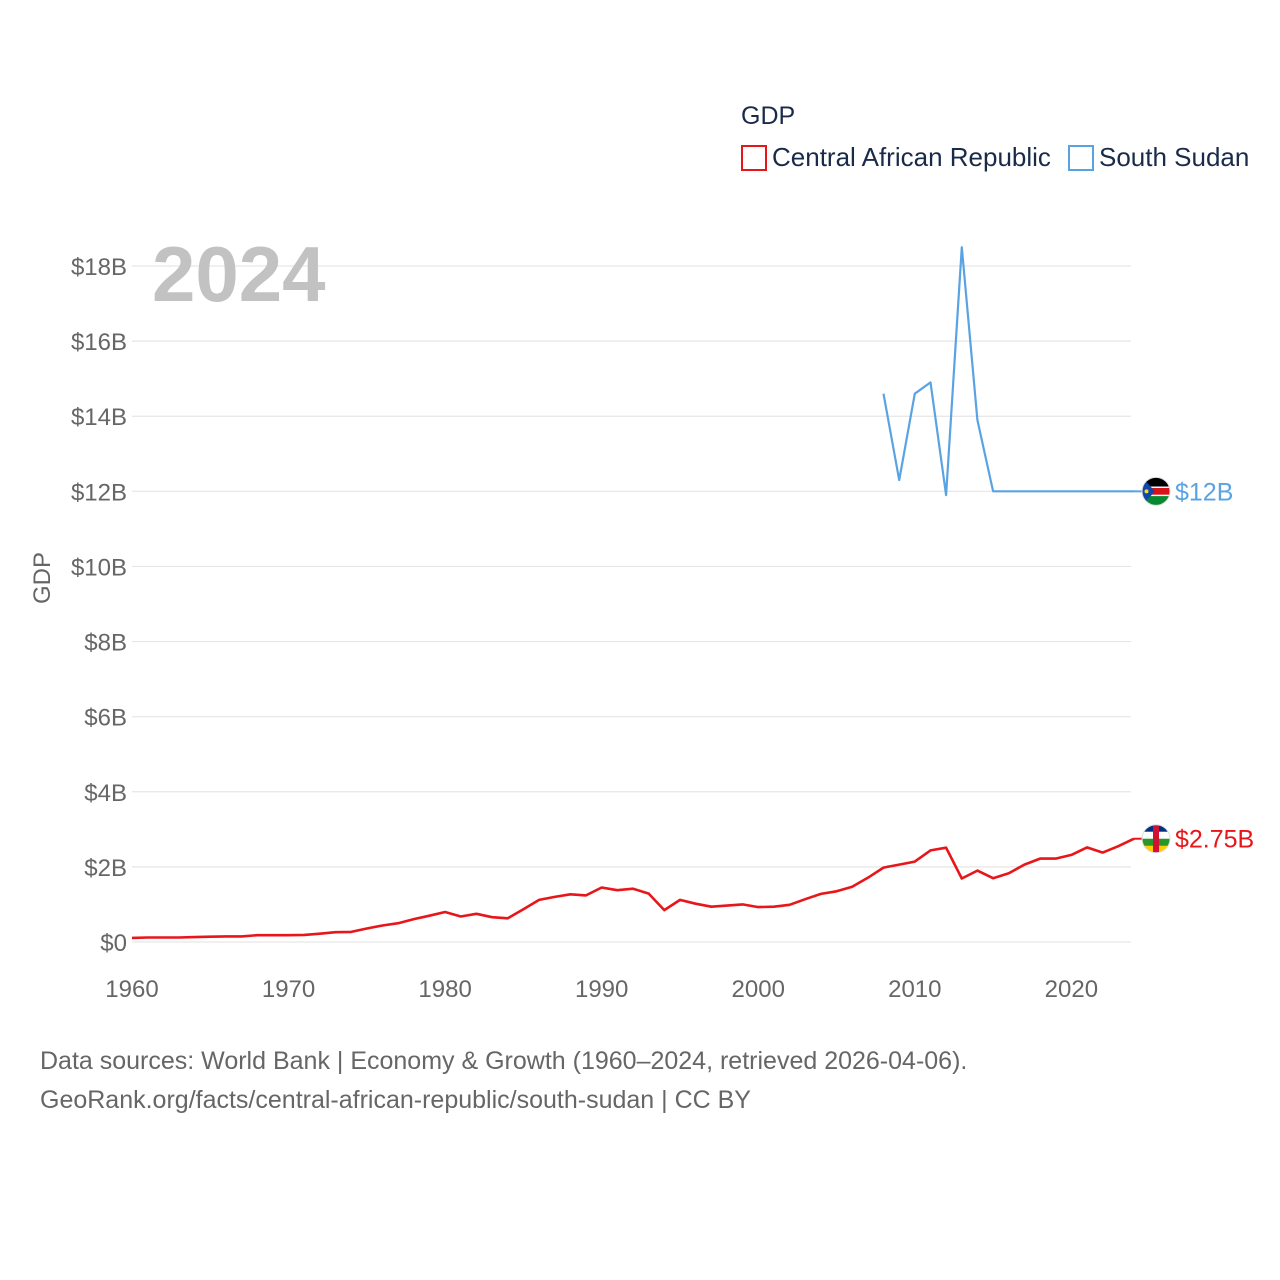 Image resolution: width=1280 pixels, height=1280 pixels. I want to click on x-tick-label: 1960, so click(131, 989).